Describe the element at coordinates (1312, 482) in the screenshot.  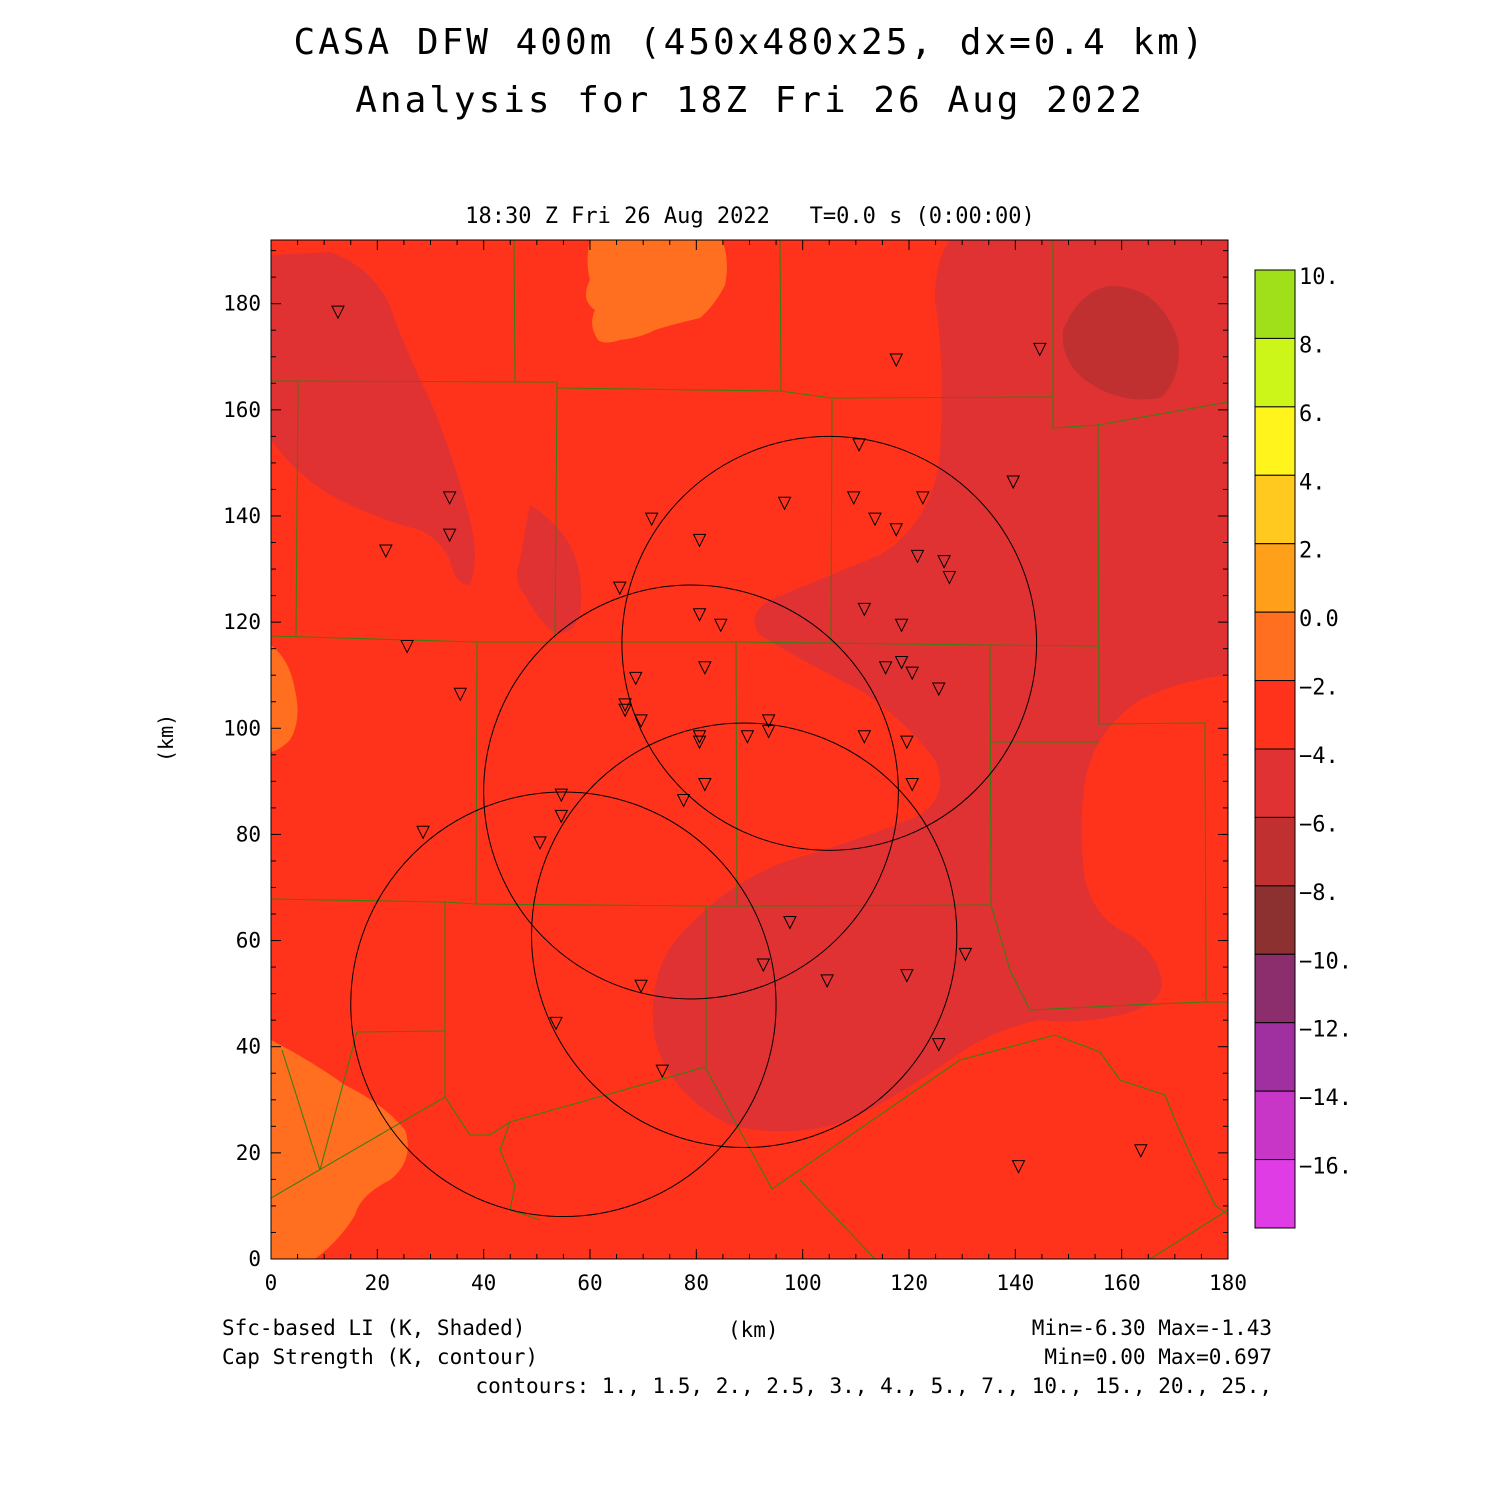
I see `colorbar-label: 4.` at that location.